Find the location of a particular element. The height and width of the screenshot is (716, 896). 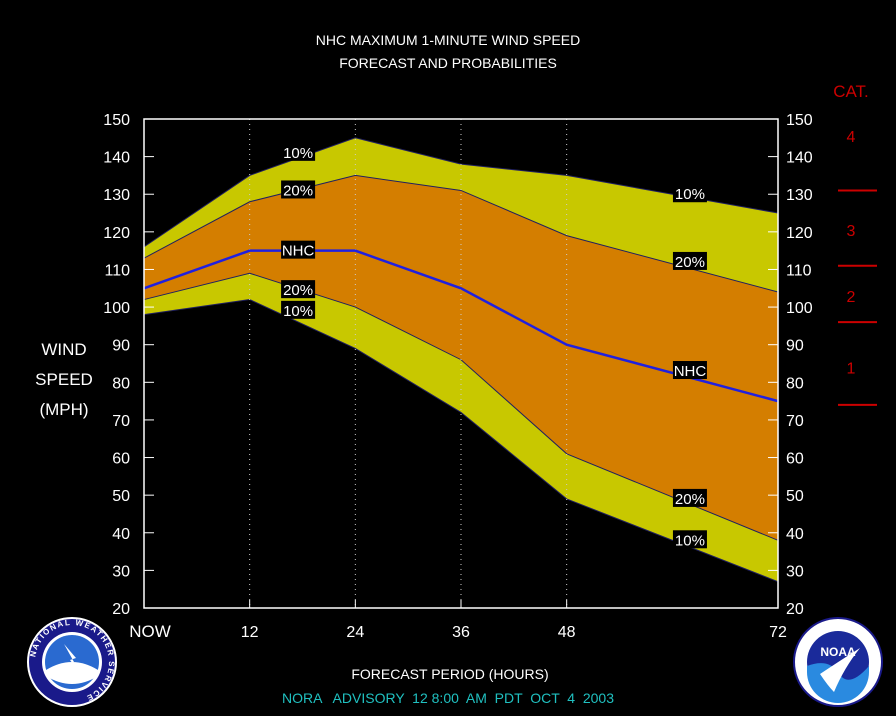

y-tick-label-right: 30 is located at coordinates (795, 571).